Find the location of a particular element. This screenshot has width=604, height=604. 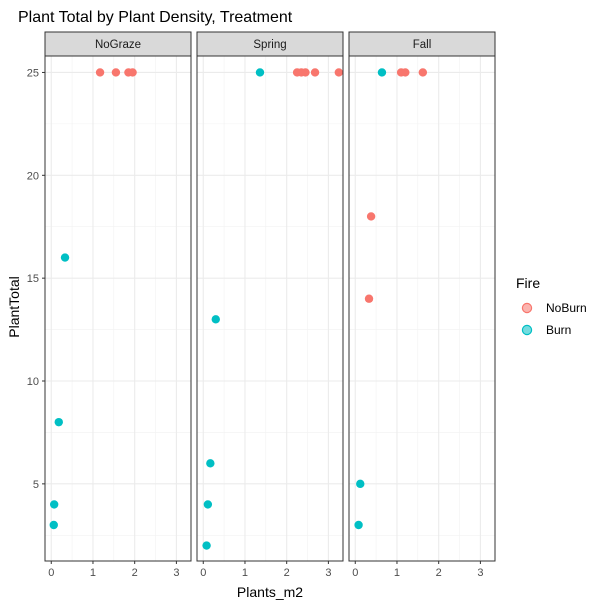

y-axis: 5 10 15 20 25 is located at coordinates (36, 279).